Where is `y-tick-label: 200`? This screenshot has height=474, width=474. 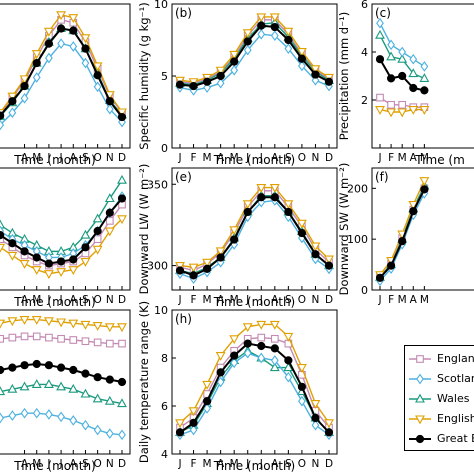
y-tick-label: 200 is located at coordinates (357, 188).